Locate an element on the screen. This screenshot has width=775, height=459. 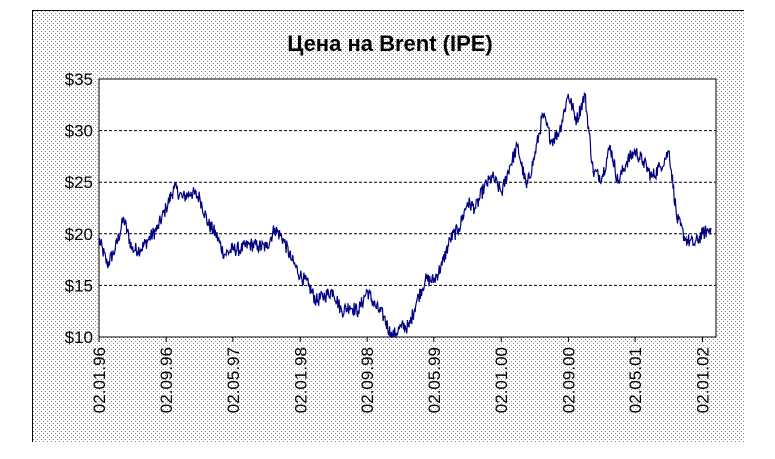
x-tick-label: 02.09.98 is located at coordinates (367, 380).